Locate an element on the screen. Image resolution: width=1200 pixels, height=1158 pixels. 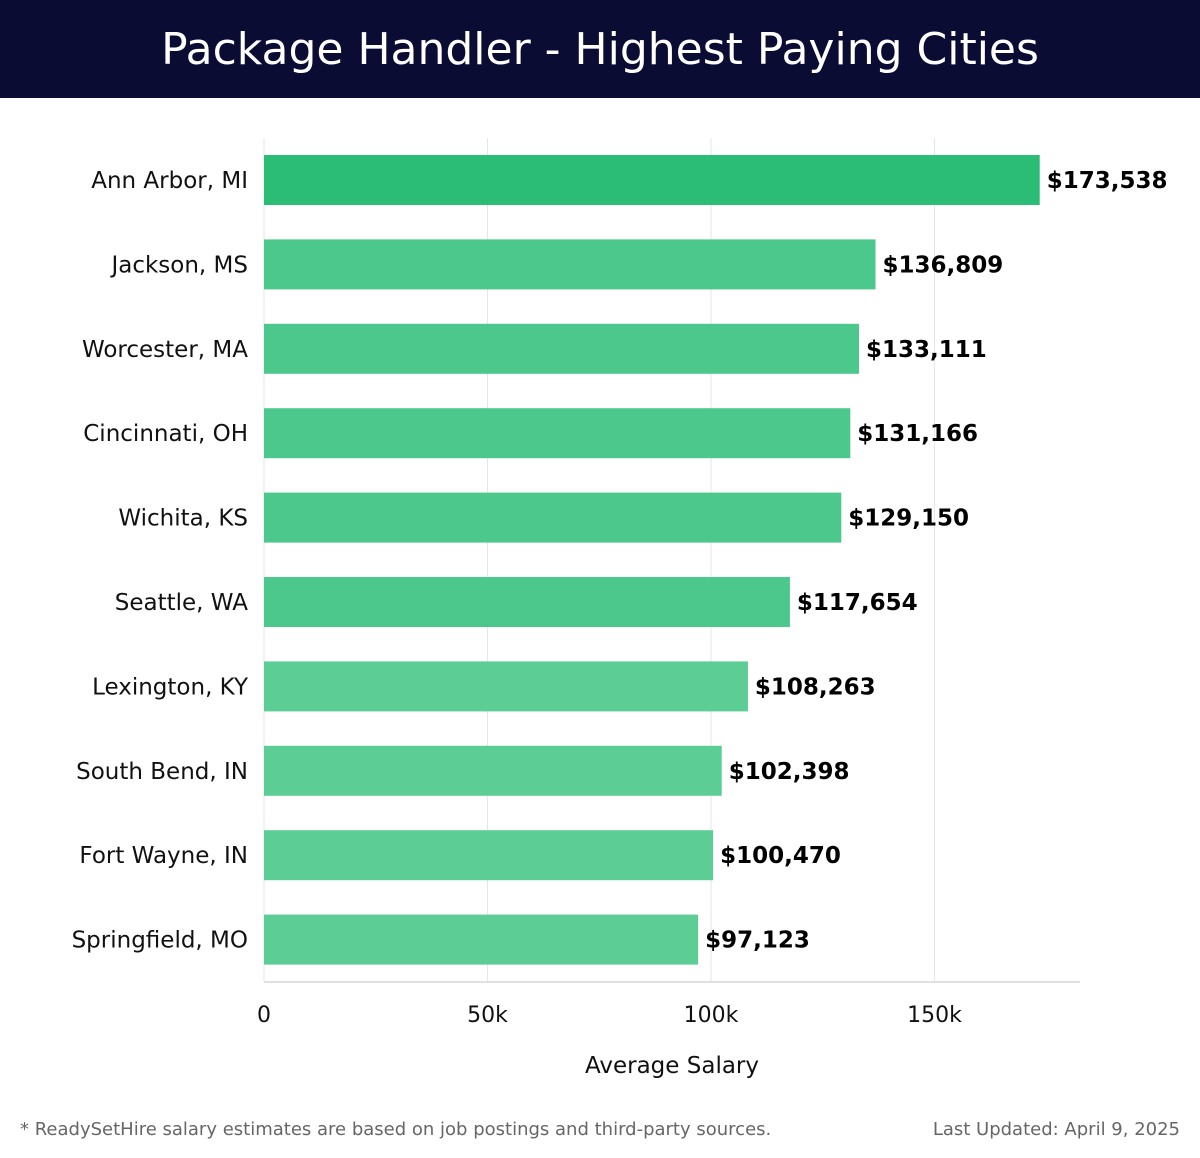
last-updated: Last Updated: April 9, 2025 is located at coordinates (1056, 1129).